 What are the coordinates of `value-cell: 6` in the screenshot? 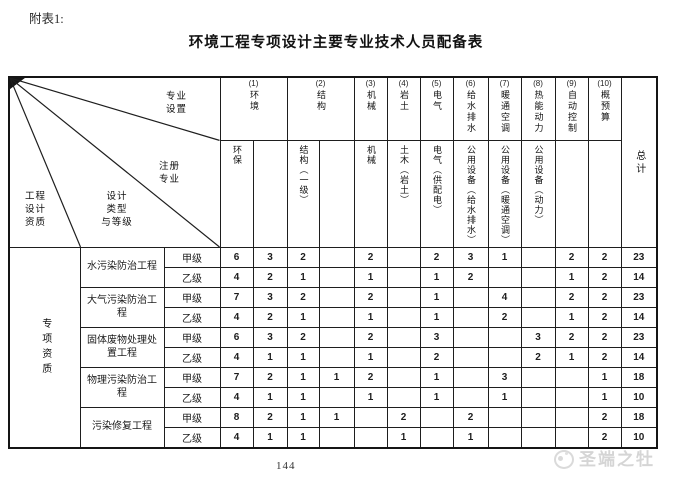 It's located at (236, 257).